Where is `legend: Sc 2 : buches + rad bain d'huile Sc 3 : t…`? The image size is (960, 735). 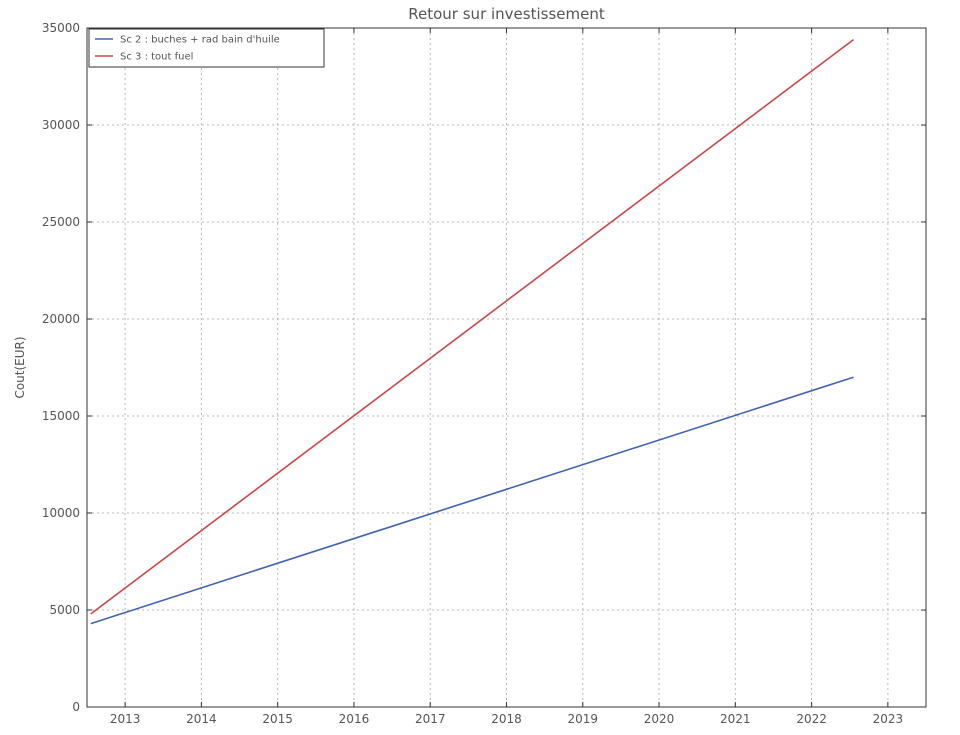
legend: Sc 2 : buches + rad bain d'huile Sc 3 : t… is located at coordinates (206, 48).